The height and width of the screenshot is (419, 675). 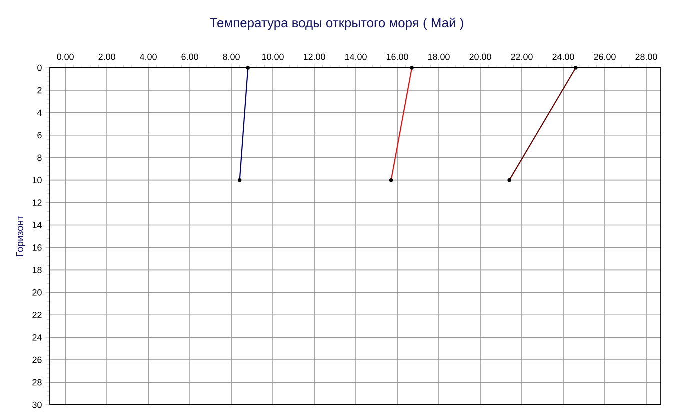 I want to click on y-tick-label: 12, so click(x=37, y=203).